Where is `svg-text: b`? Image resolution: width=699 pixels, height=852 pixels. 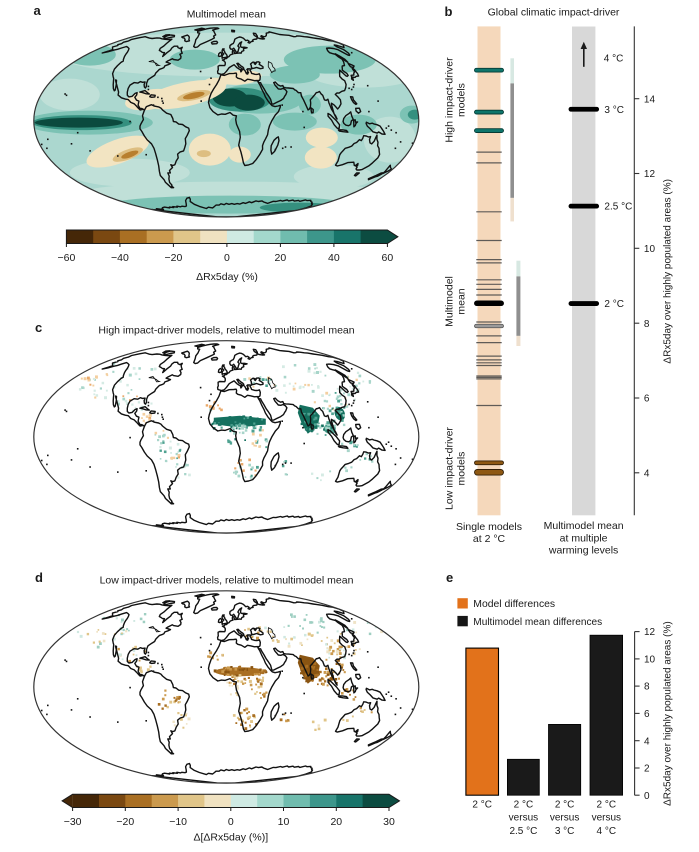 svg-text: b is located at coordinates (449, 11).